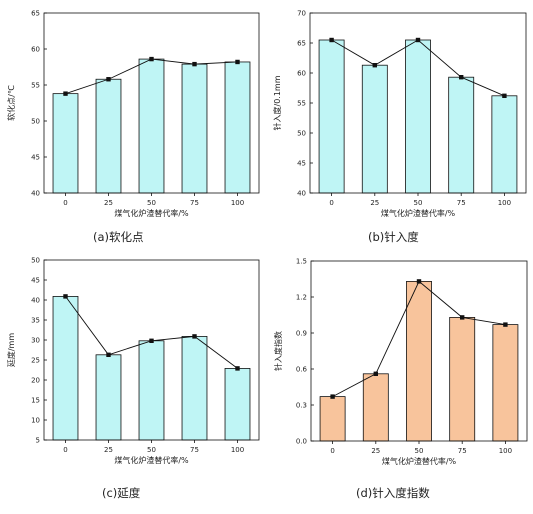 This screenshot has width=533, height=514. I want to click on y-axis-label: 针入度指数, so click(278, 351).